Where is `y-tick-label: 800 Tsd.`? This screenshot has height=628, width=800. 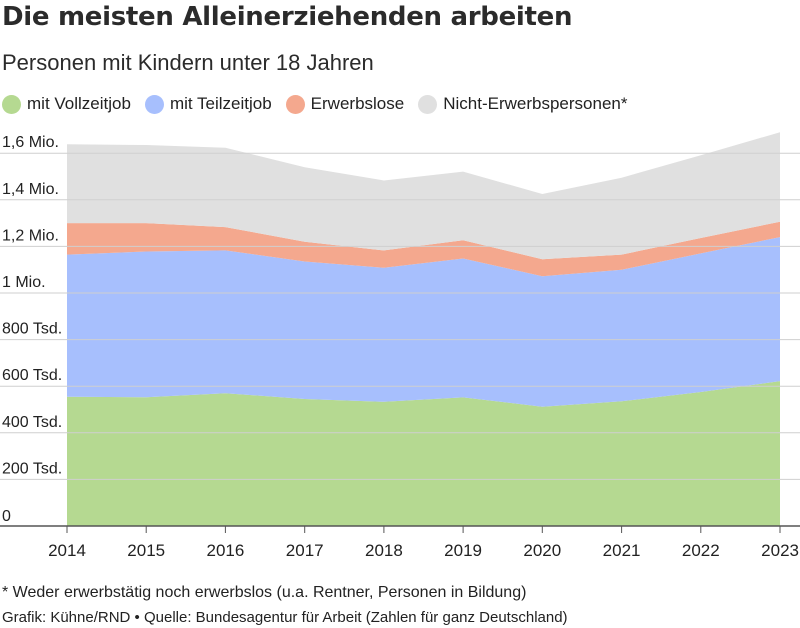
y-tick-label: 800 Tsd. is located at coordinates (32, 329).